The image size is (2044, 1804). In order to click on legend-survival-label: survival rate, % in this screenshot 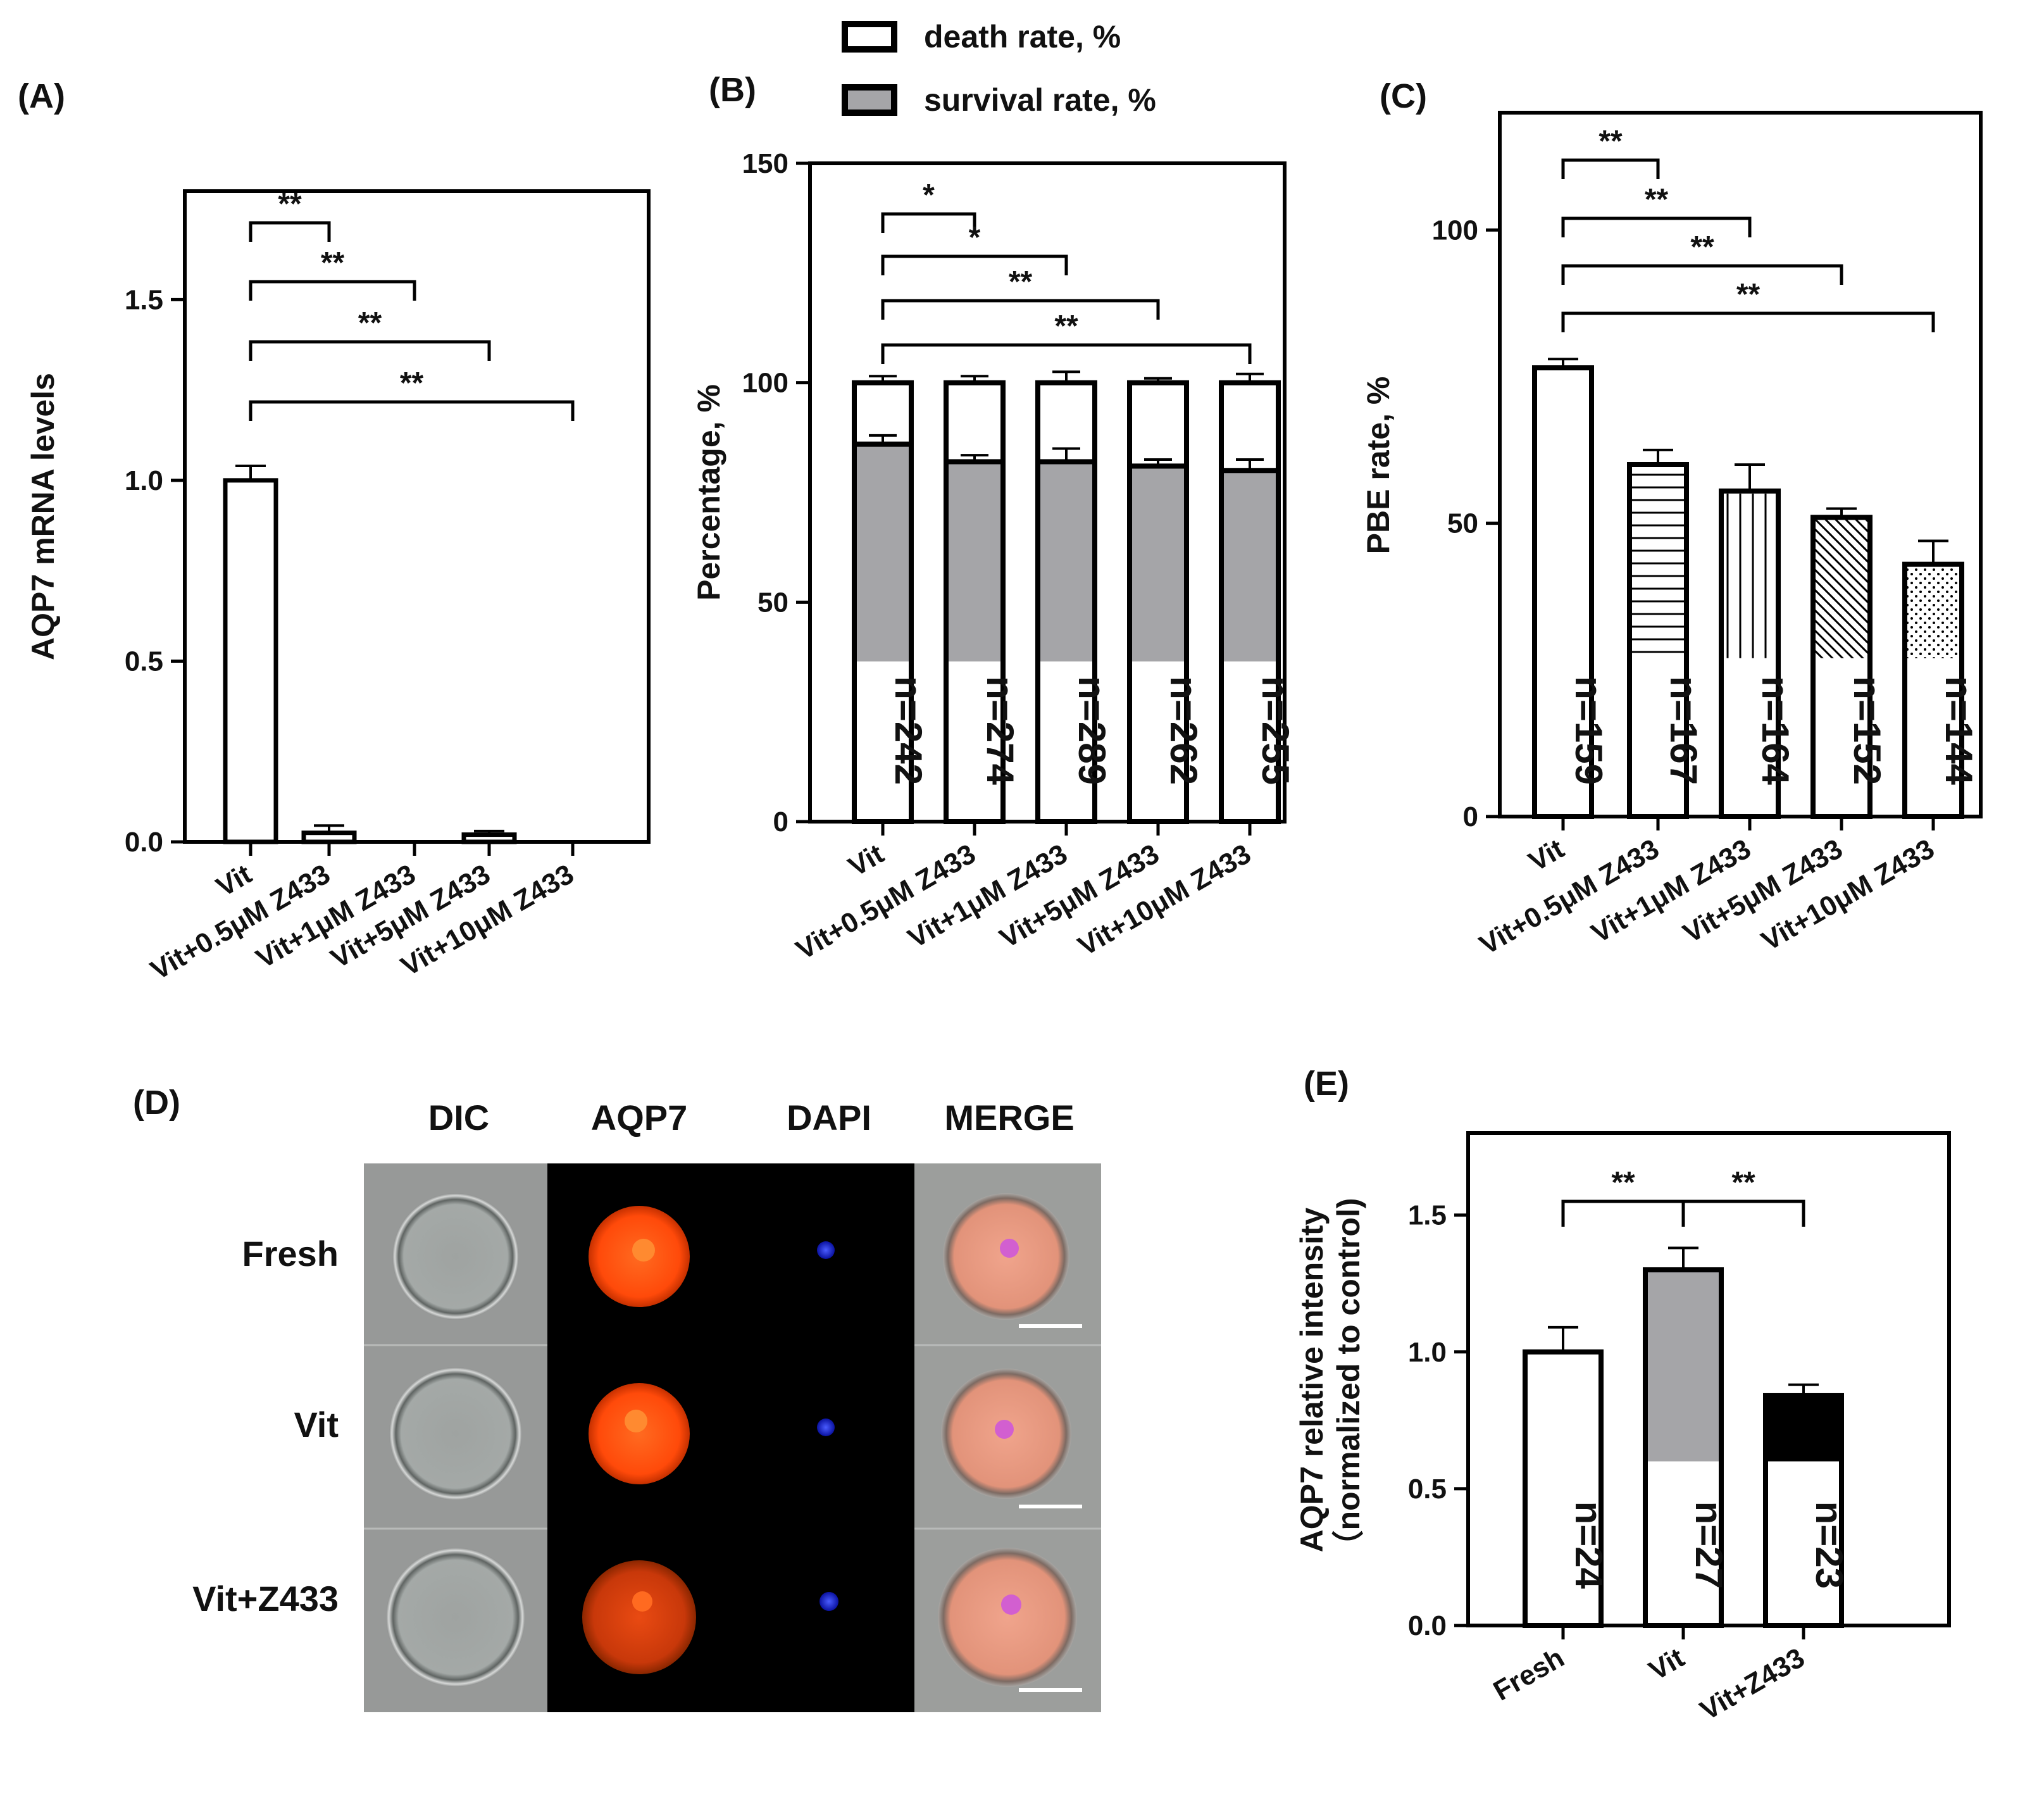, I will do `click(1040, 100)`.